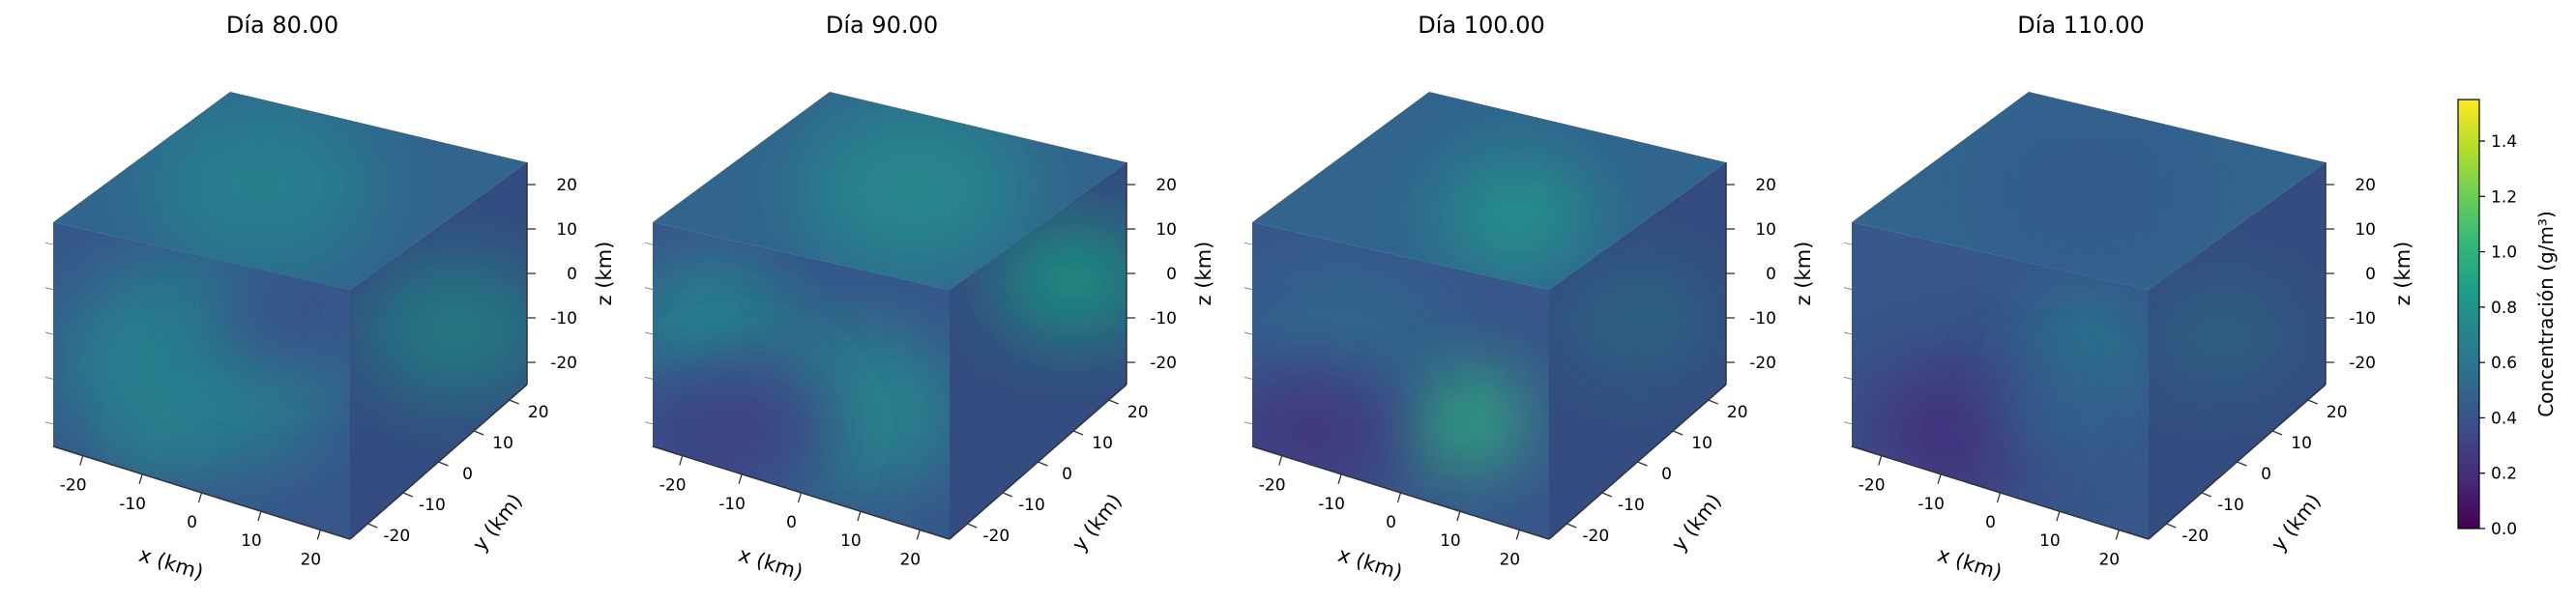  I want to click on colorbar-label: Concentración (g/m³), so click(2546, 314).